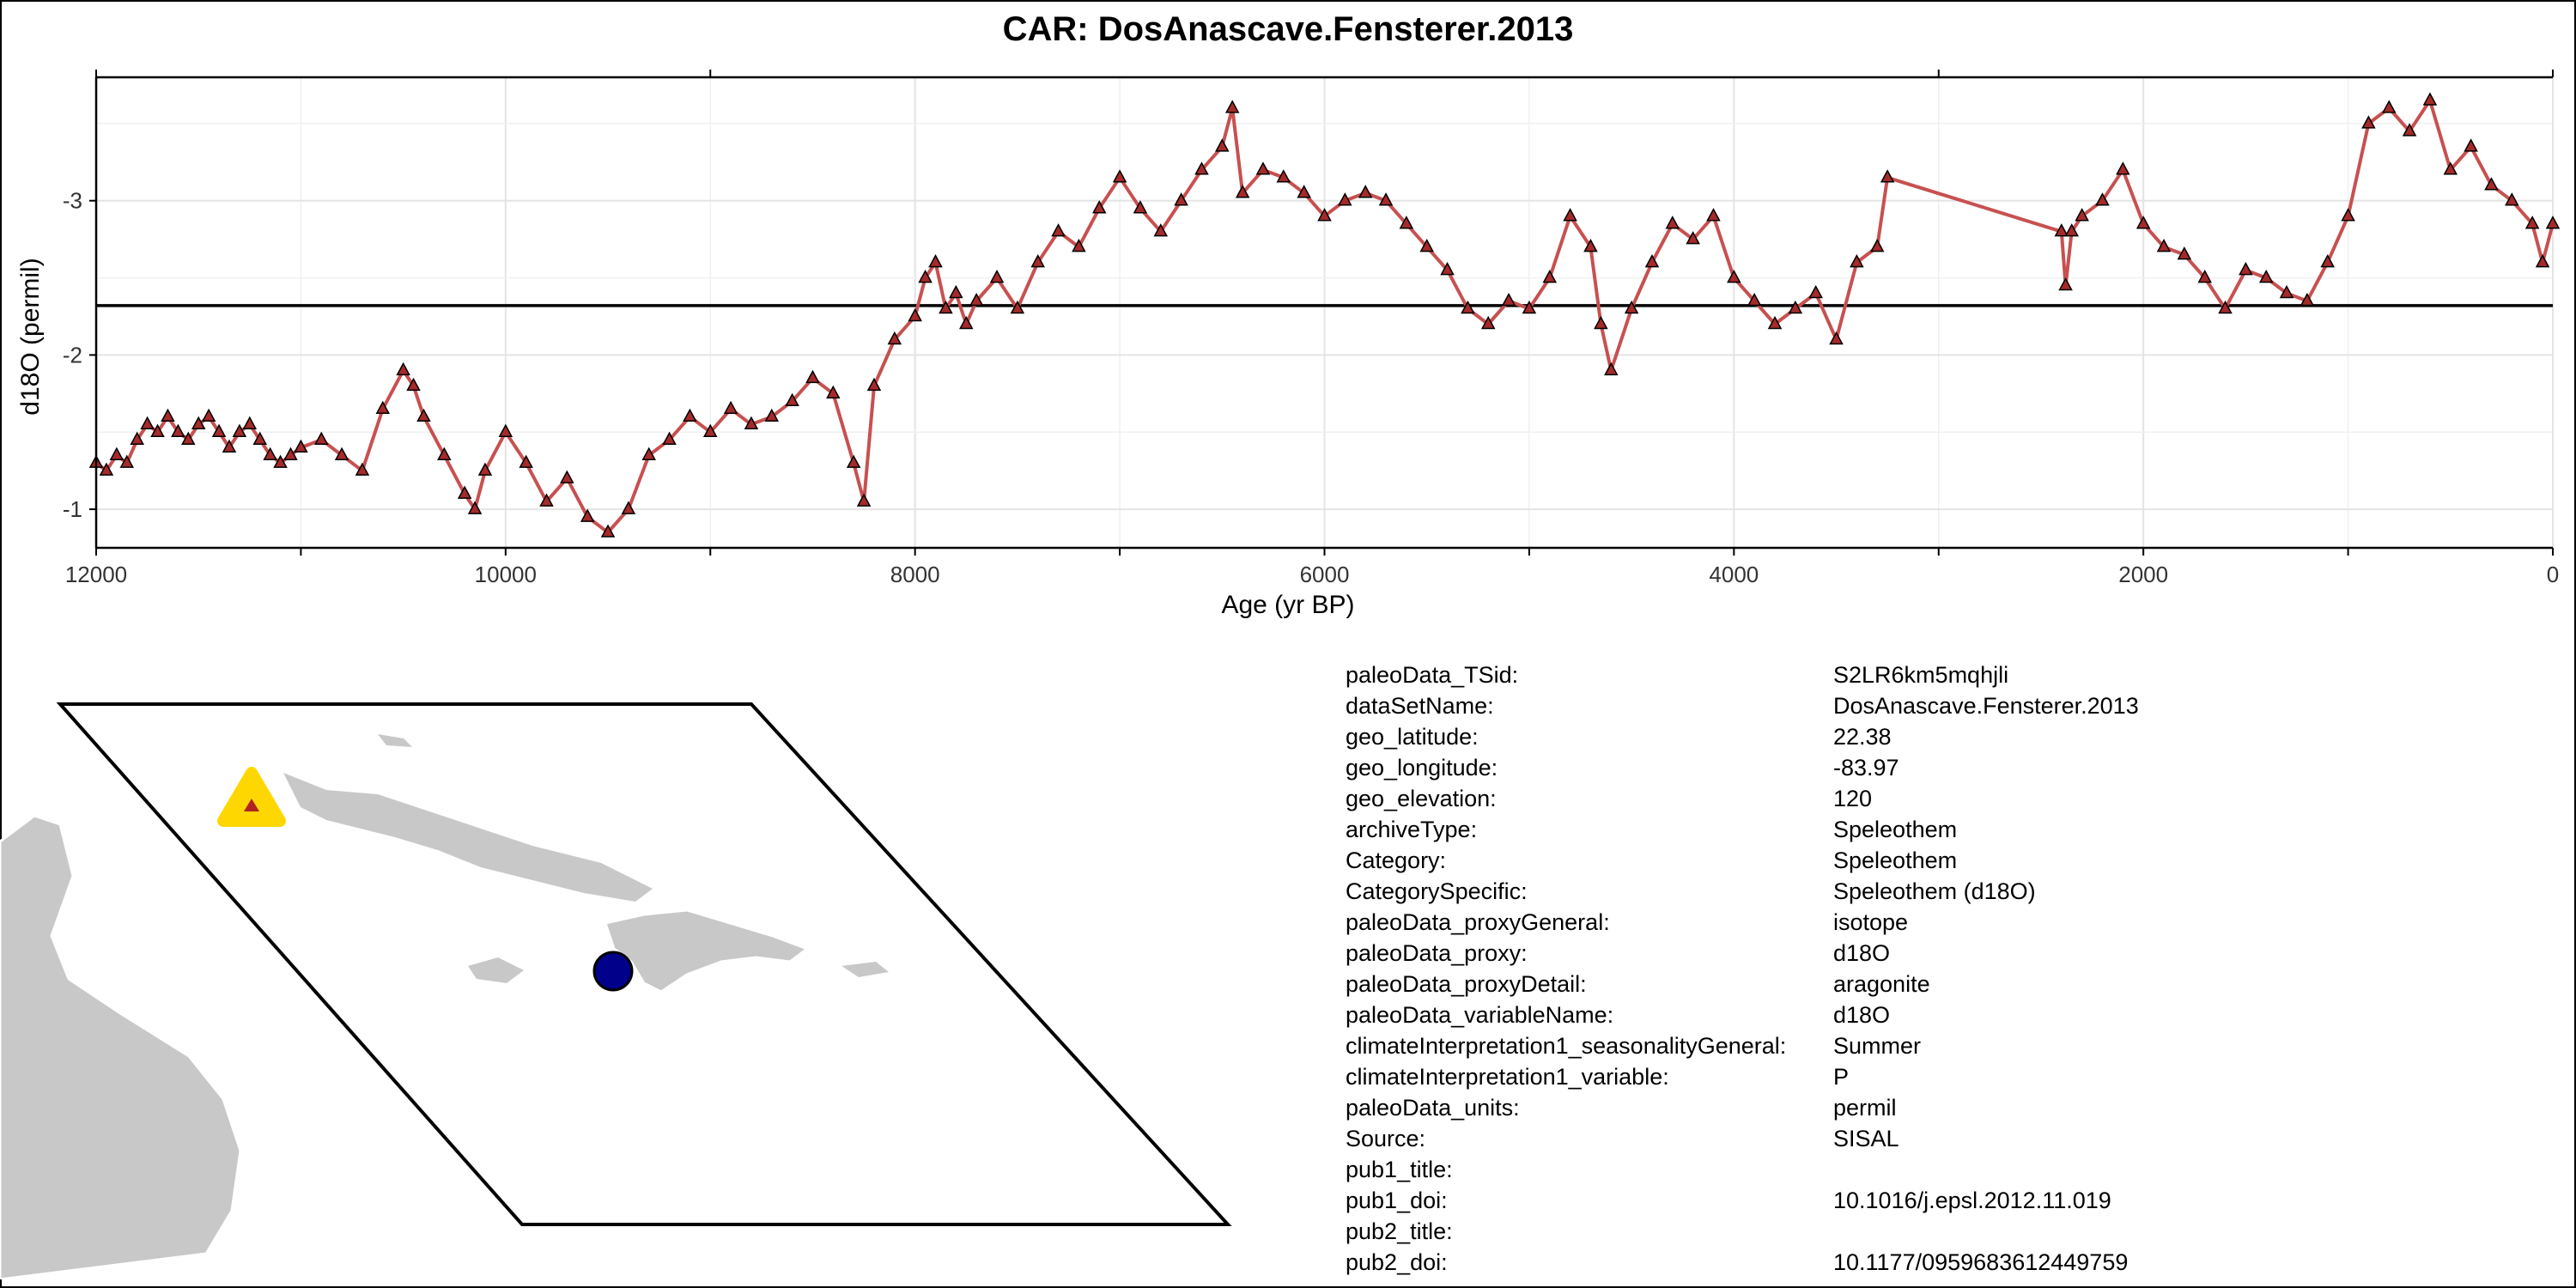 This screenshot has width=2576, height=1288. I want to click on metadata-value: Speleothem (d18O), so click(1934, 891).